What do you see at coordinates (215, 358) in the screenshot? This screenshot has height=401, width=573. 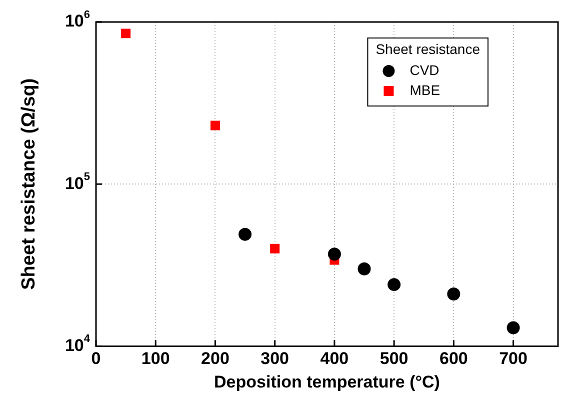 I see `x-tick-label: 200` at bounding box center [215, 358].